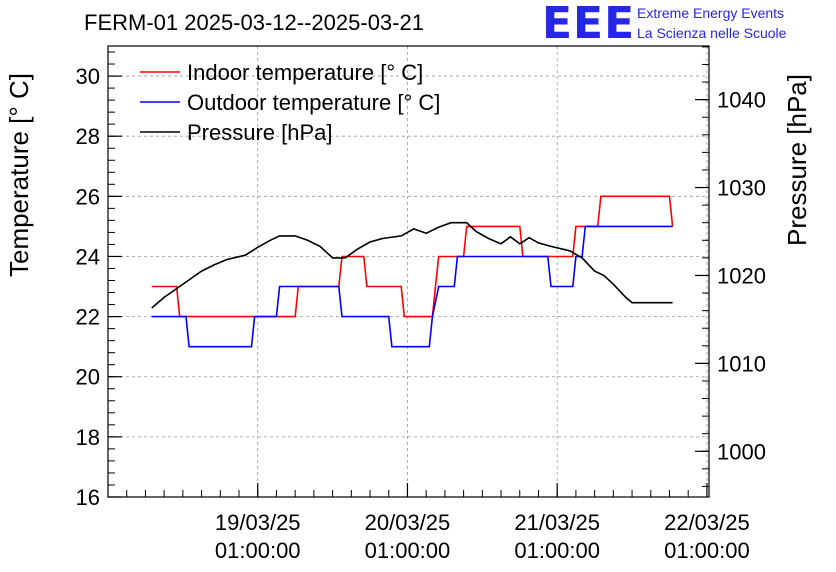 The image size is (836, 572). What do you see at coordinates (19, 175) in the screenshot?
I see `y-axis-label: Temperature [° C]` at bounding box center [19, 175].